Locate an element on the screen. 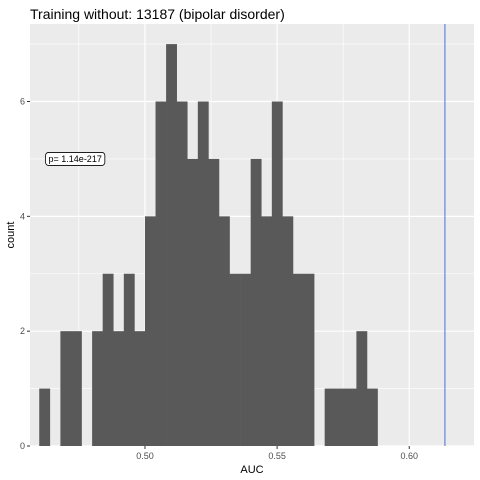 The image size is (480, 480). y-tick-label: 0 is located at coordinates (22, 446).